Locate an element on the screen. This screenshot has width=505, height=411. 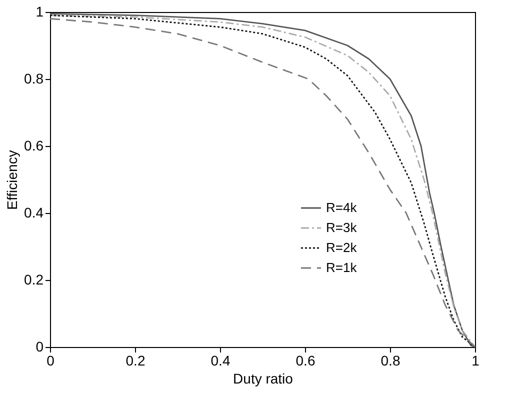
legend-label: R=1k is located at coordinates (342, 267).